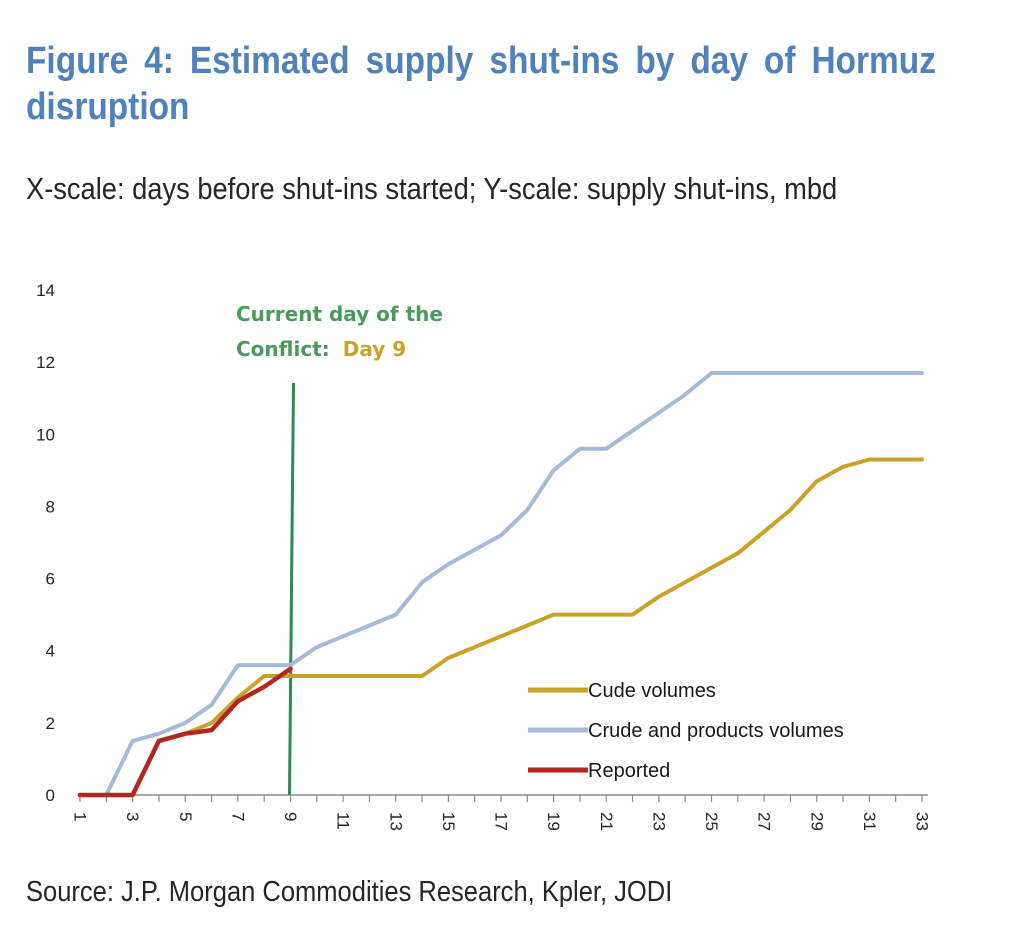  I want to click on x-axis: 1 3 5 7 9 11 13 15 17 19 21 23 25 27 29 31 33, so click(501, 812).